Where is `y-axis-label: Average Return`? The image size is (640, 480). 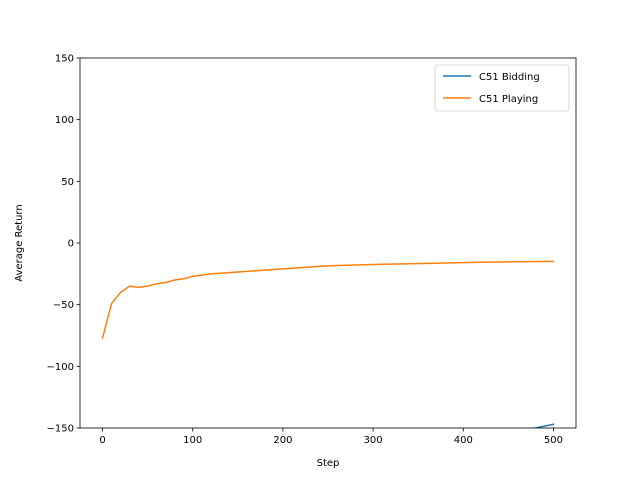
y-axis-label: Average Return is located at coordinates (19, 242).